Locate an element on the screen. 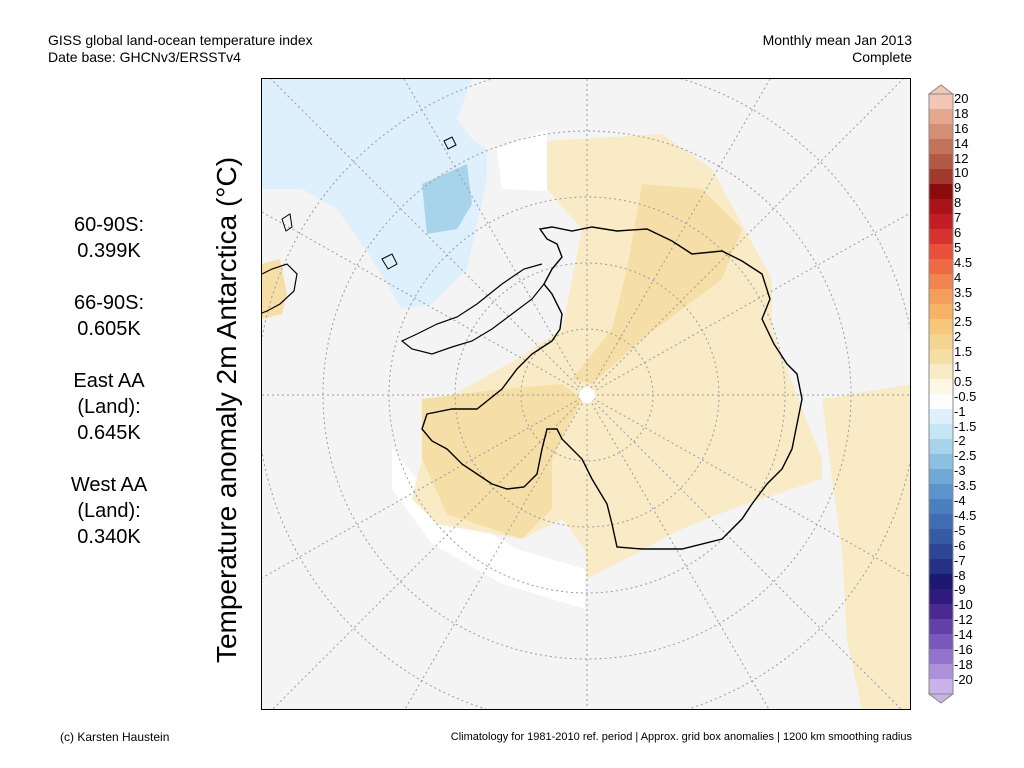 The width and height of the screenshot is (1024, 768). stat-66-90s: 66-90S: 0.605K is located at coordinates (109, 316).